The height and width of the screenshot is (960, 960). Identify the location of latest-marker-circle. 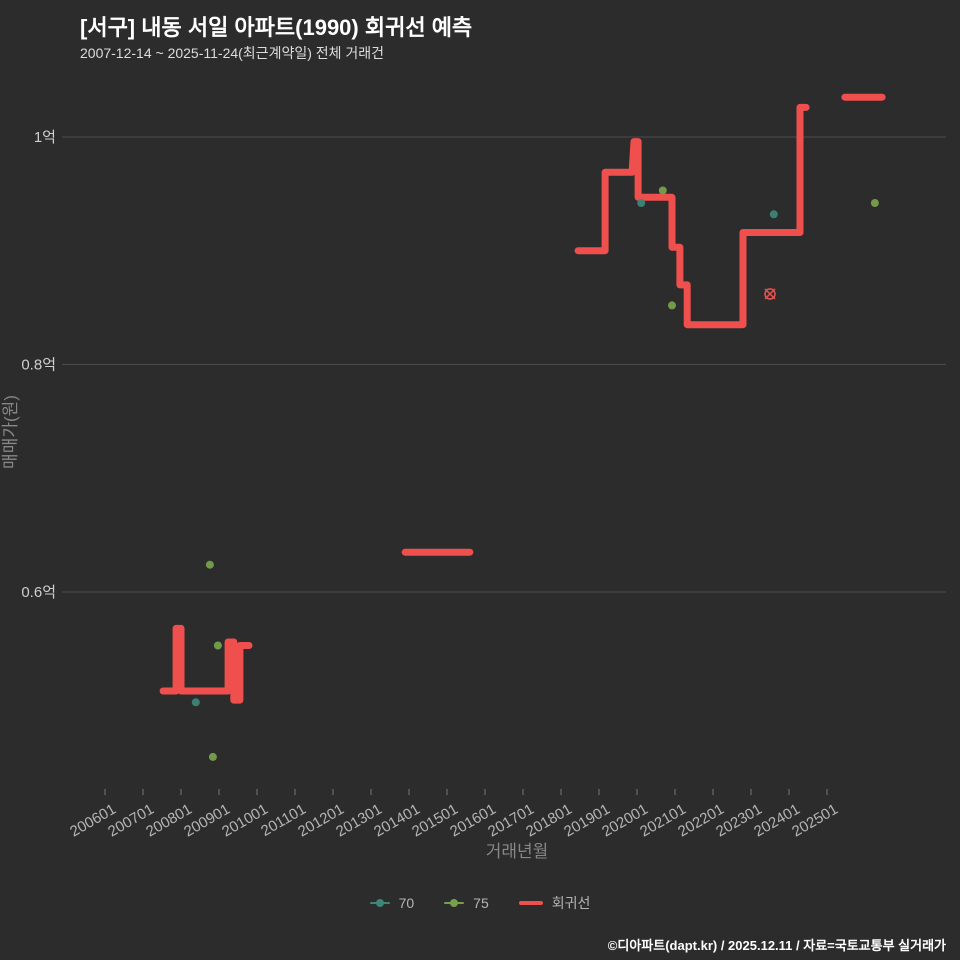
(770, 294).